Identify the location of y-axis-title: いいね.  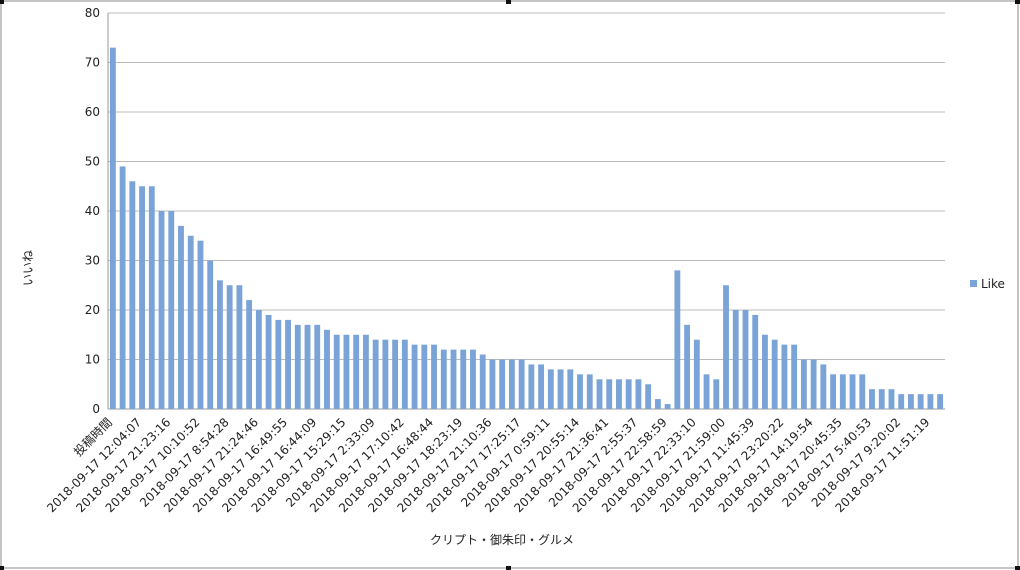
(28, 268).